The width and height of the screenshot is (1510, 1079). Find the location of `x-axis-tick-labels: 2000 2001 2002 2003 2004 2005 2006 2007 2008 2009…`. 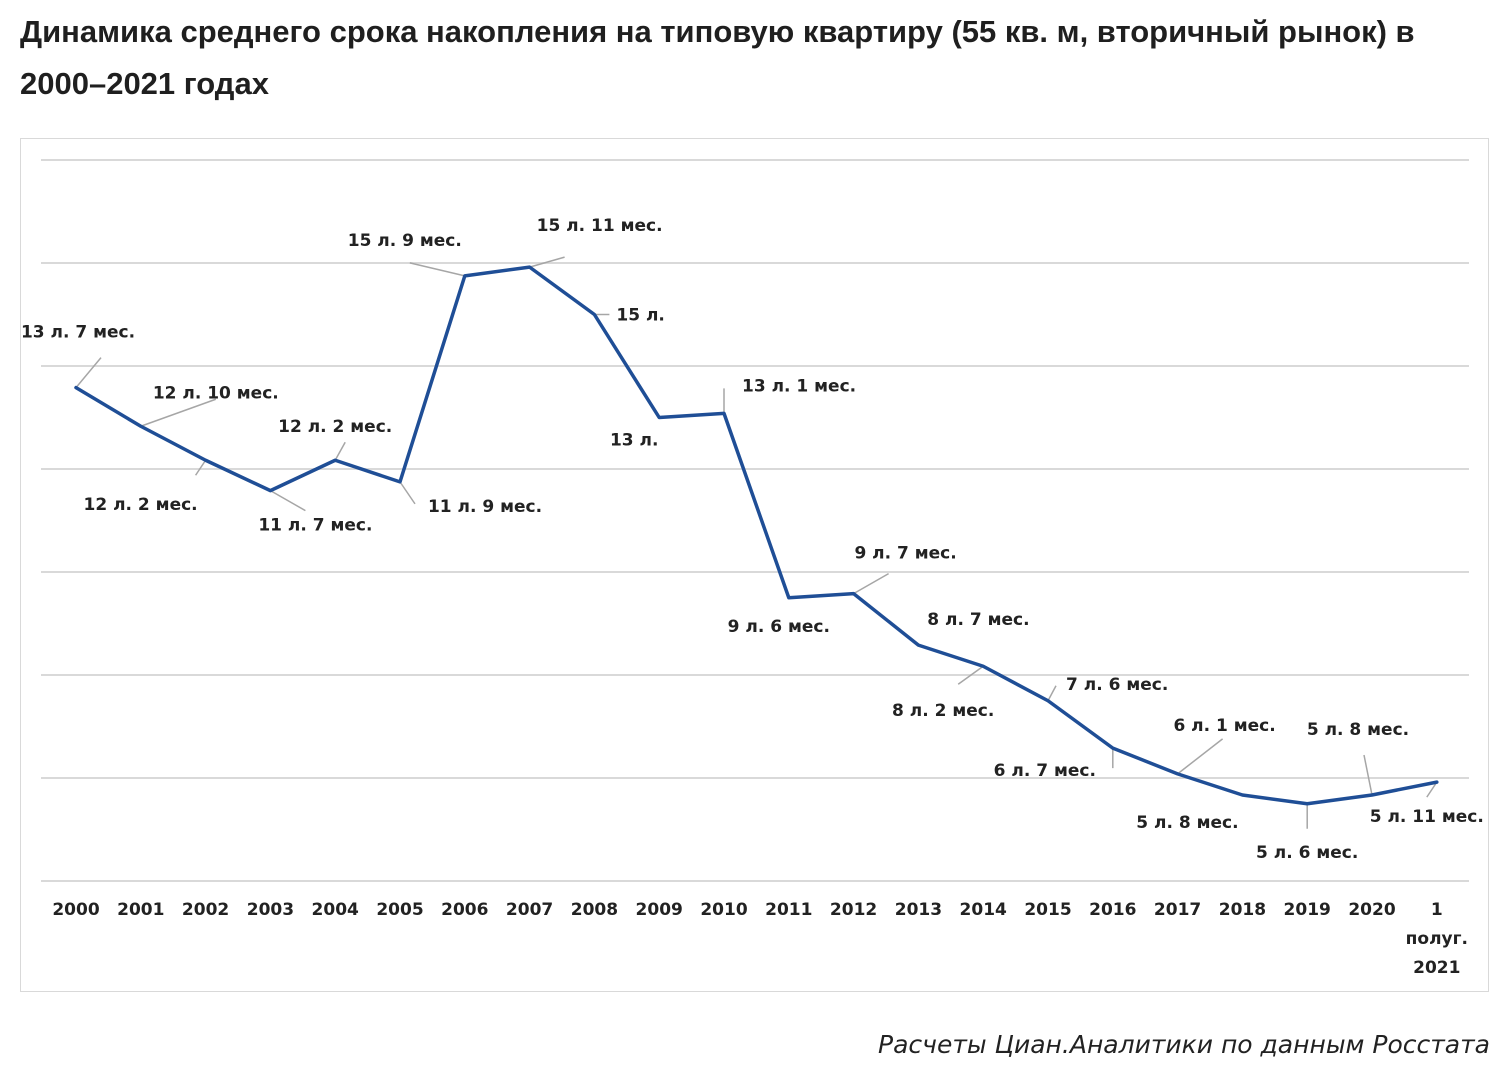

x-axis-tick-labels: 2000 2001 2002 2003 2004 2005 2006 2007 2008 2009… is located at coordinates (760, 939).